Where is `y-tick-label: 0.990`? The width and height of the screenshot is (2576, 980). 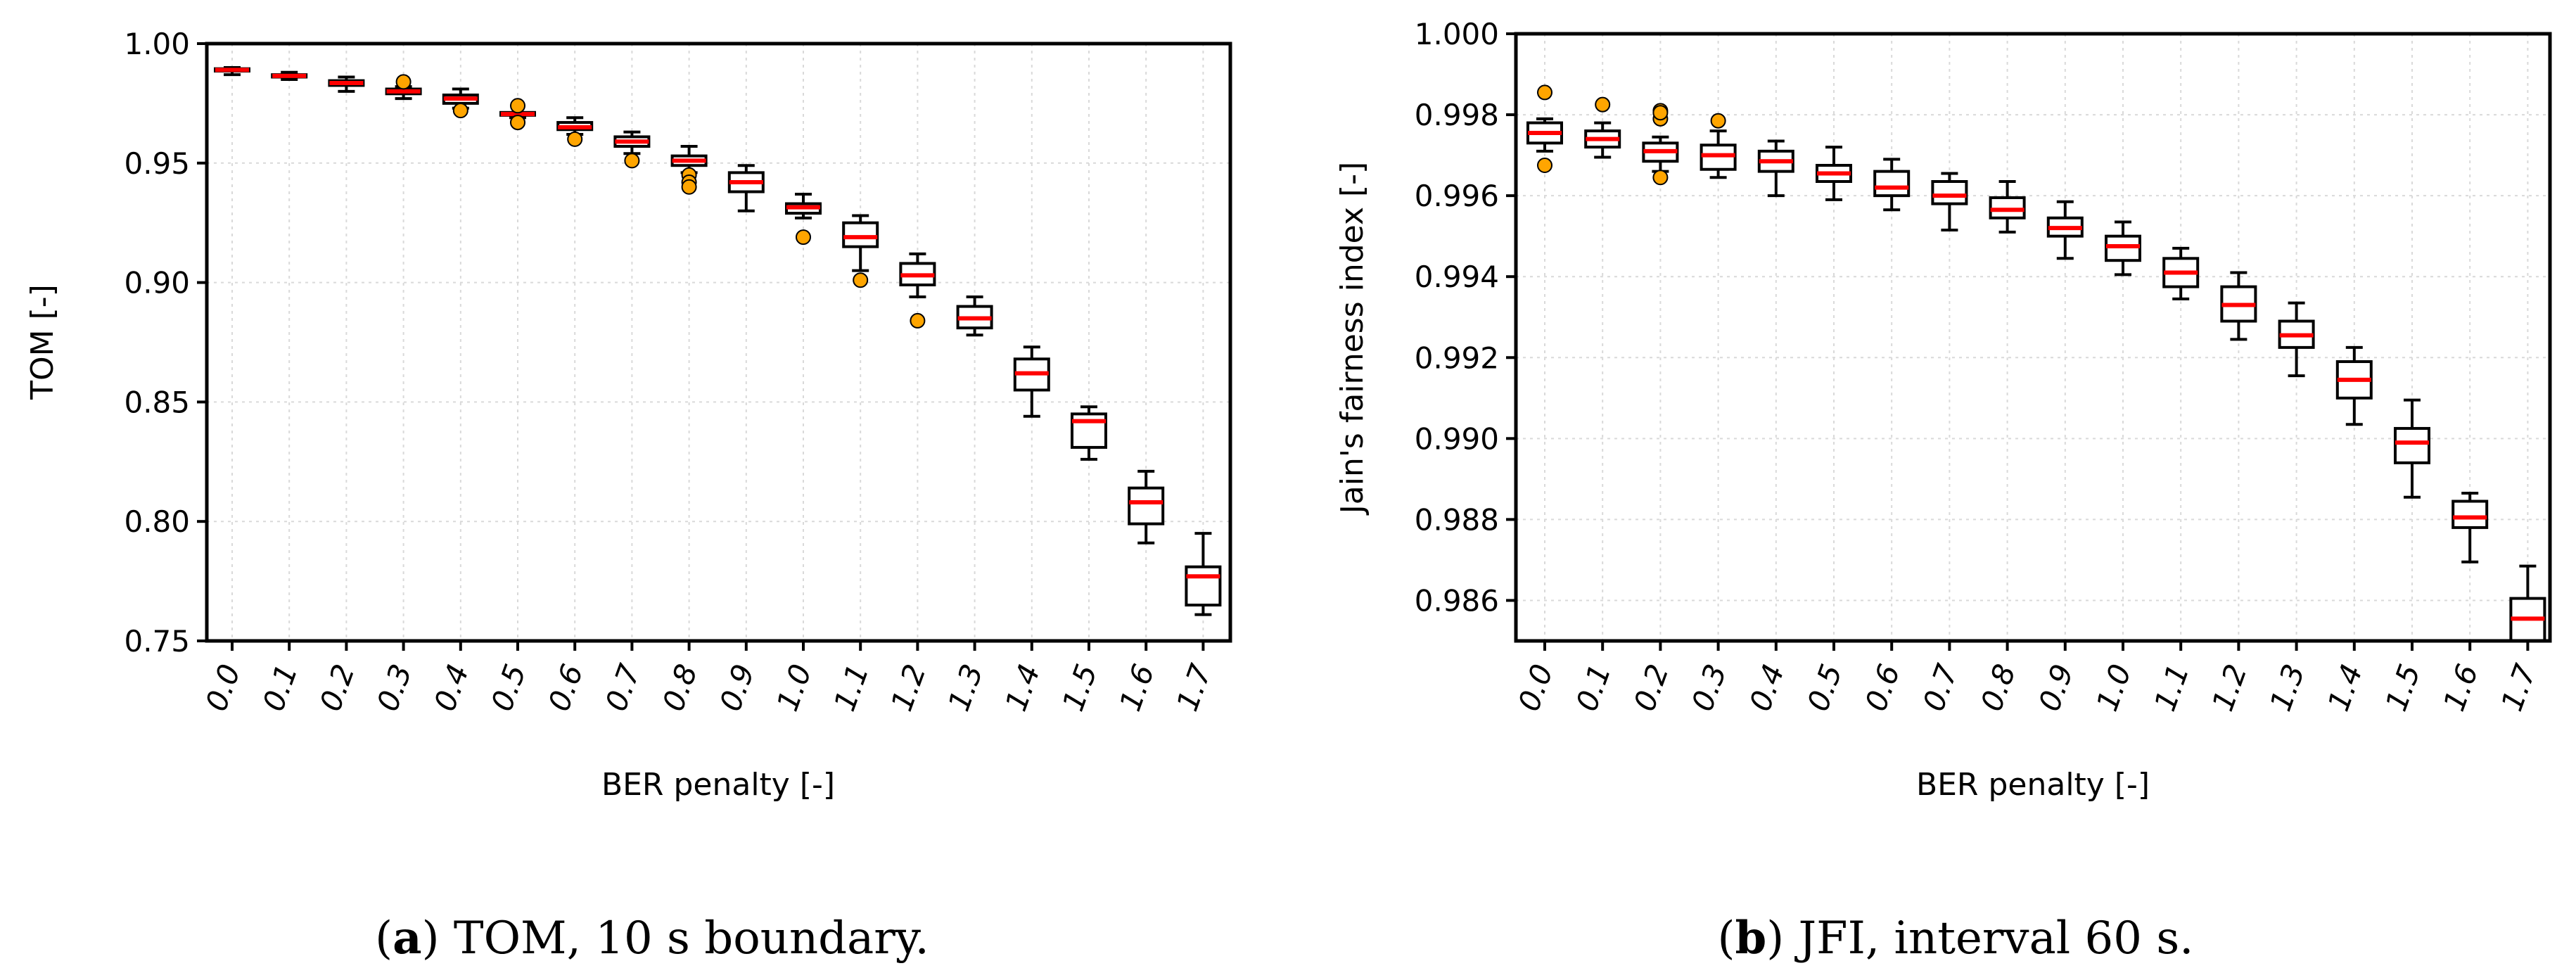 y-tick-label: 0.990 is located at coordinates (1457, 439).